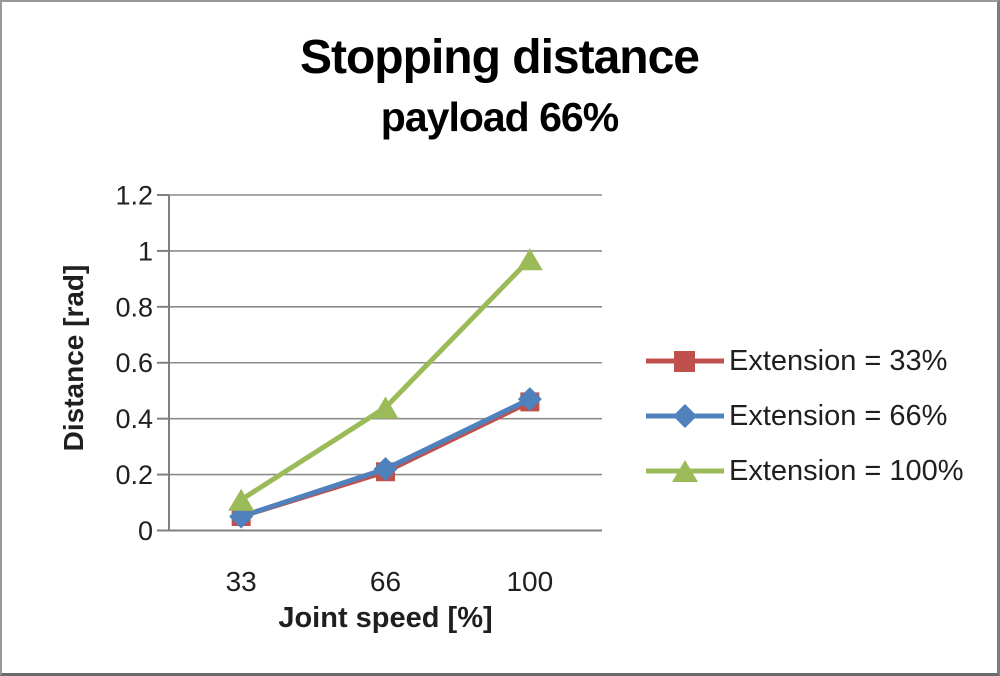  I want to click on legend-item-extension-100: Extension = 100%, so click(805, 471).